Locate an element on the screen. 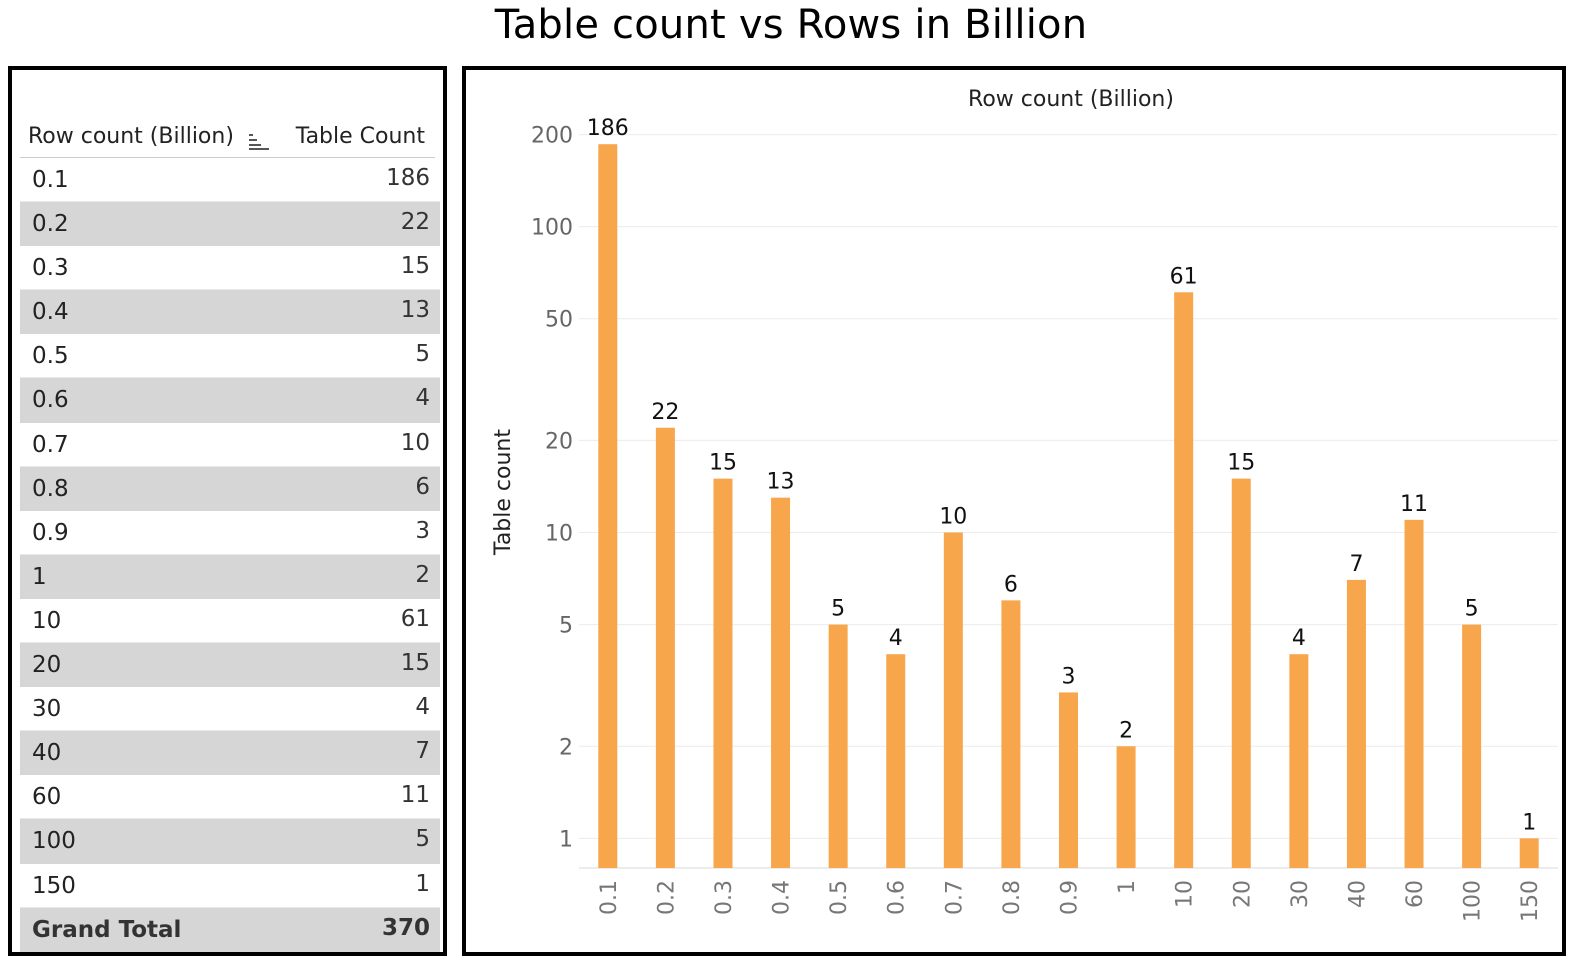 Image resolution: width=1582 pixels, height=972 pixels. y-axis-label: Table count is located at coordinates (503, 492).